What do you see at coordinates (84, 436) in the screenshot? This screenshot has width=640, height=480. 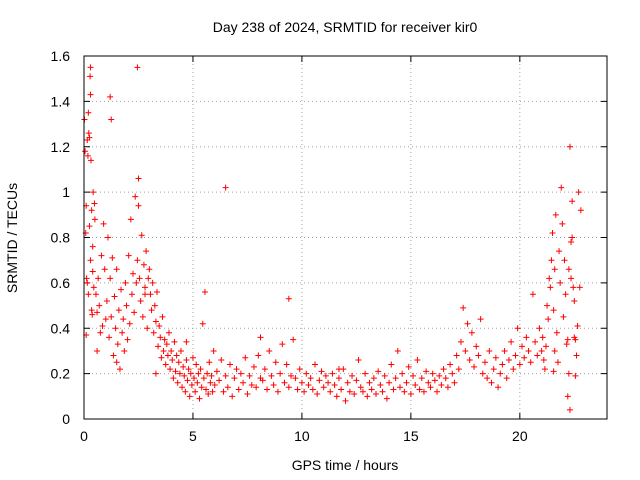 I see `x-tick-label: 0` at bounding box center [84, 436].